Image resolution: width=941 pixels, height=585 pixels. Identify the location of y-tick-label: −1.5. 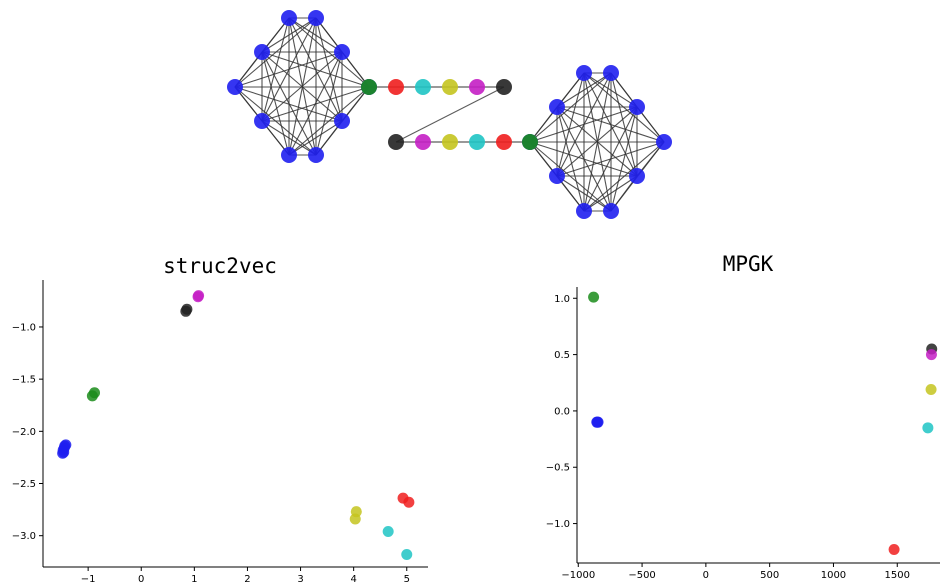
(24, 380).